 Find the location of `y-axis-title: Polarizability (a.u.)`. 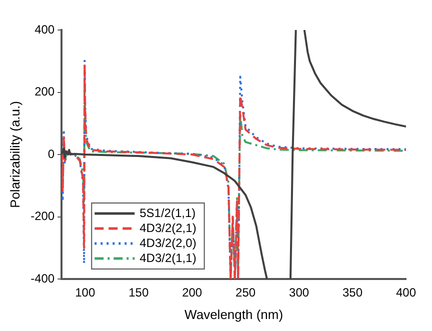

y-axis-title: Polarizability (a.u.) is located at coordinates (14, 154).